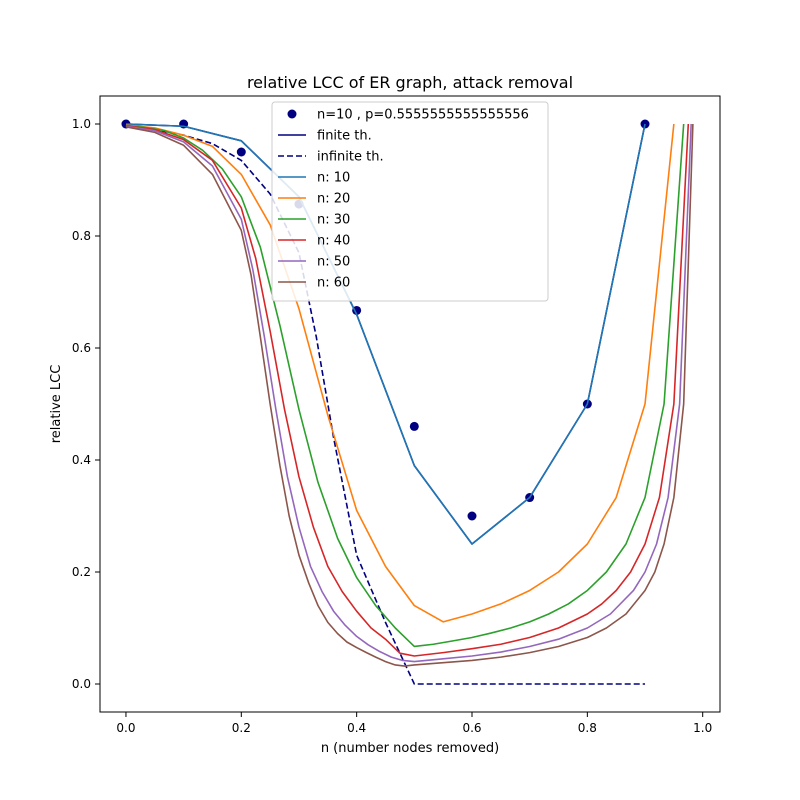 The width and height of the screenshot is (800, 800). I want to click on chart-title: relative LCC of ER graph, attack removal, so click(410, 82).